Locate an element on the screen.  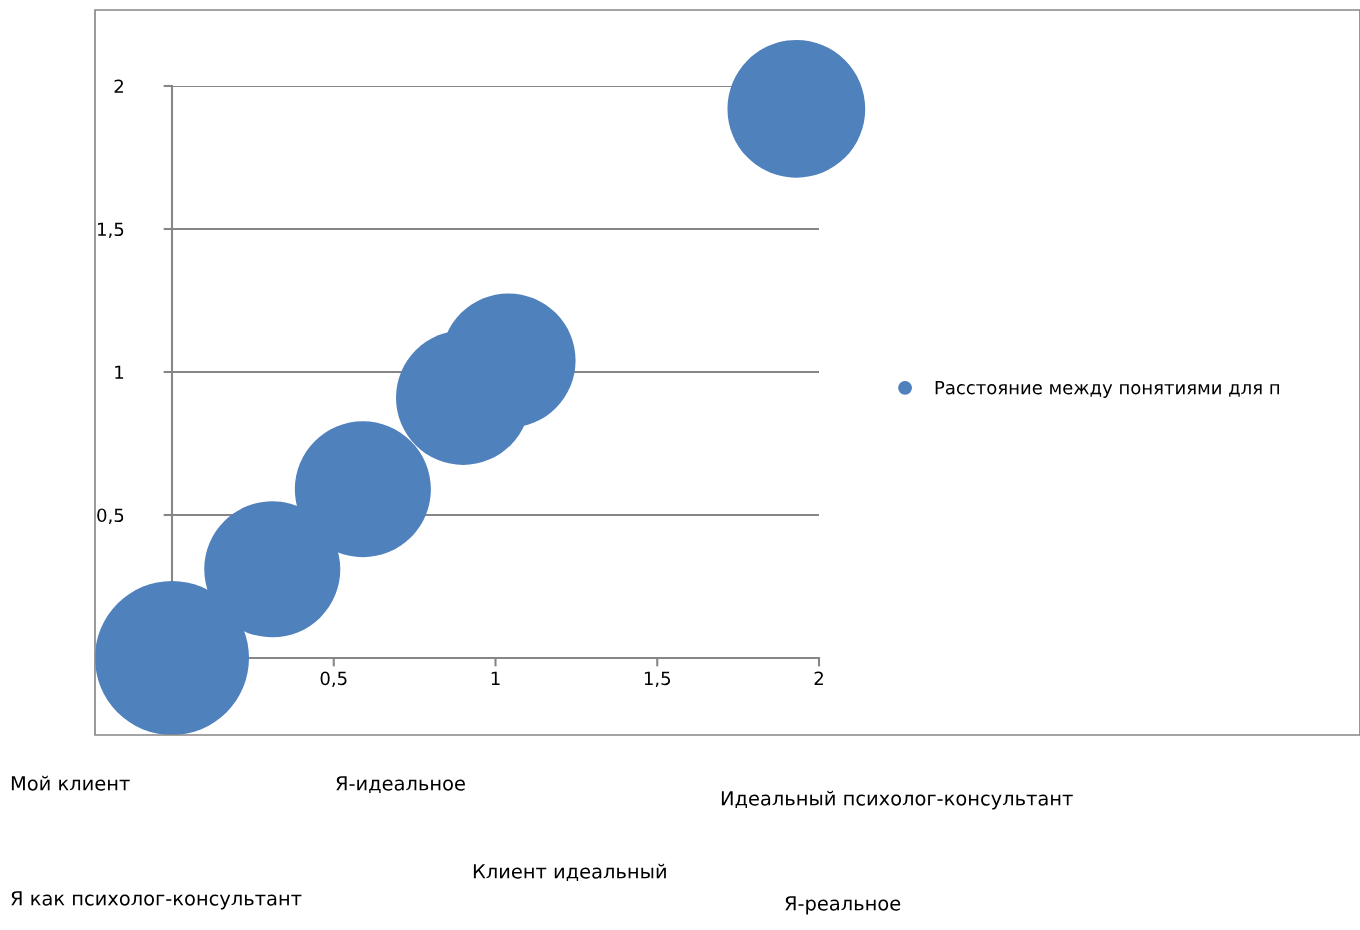
x-tick-label: 2 is located at coordinates (818, 678).